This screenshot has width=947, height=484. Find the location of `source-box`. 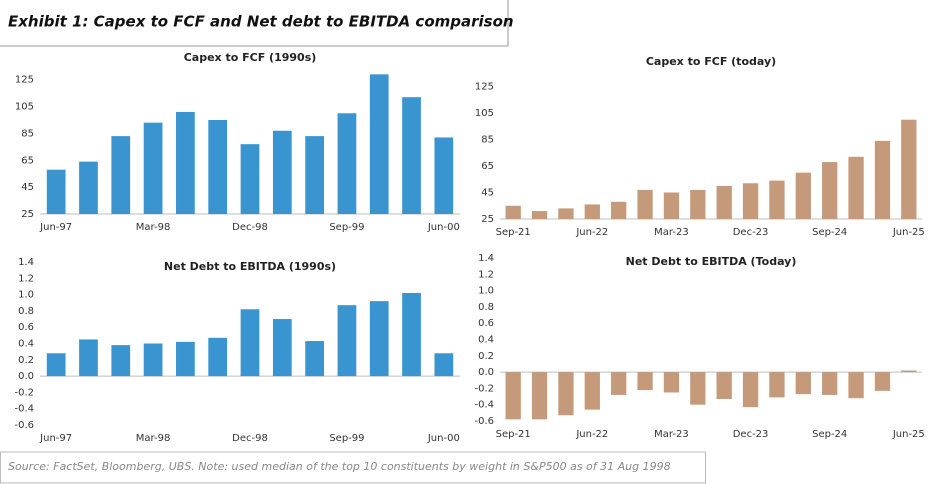

source-box is located at coordinates (353, 467).